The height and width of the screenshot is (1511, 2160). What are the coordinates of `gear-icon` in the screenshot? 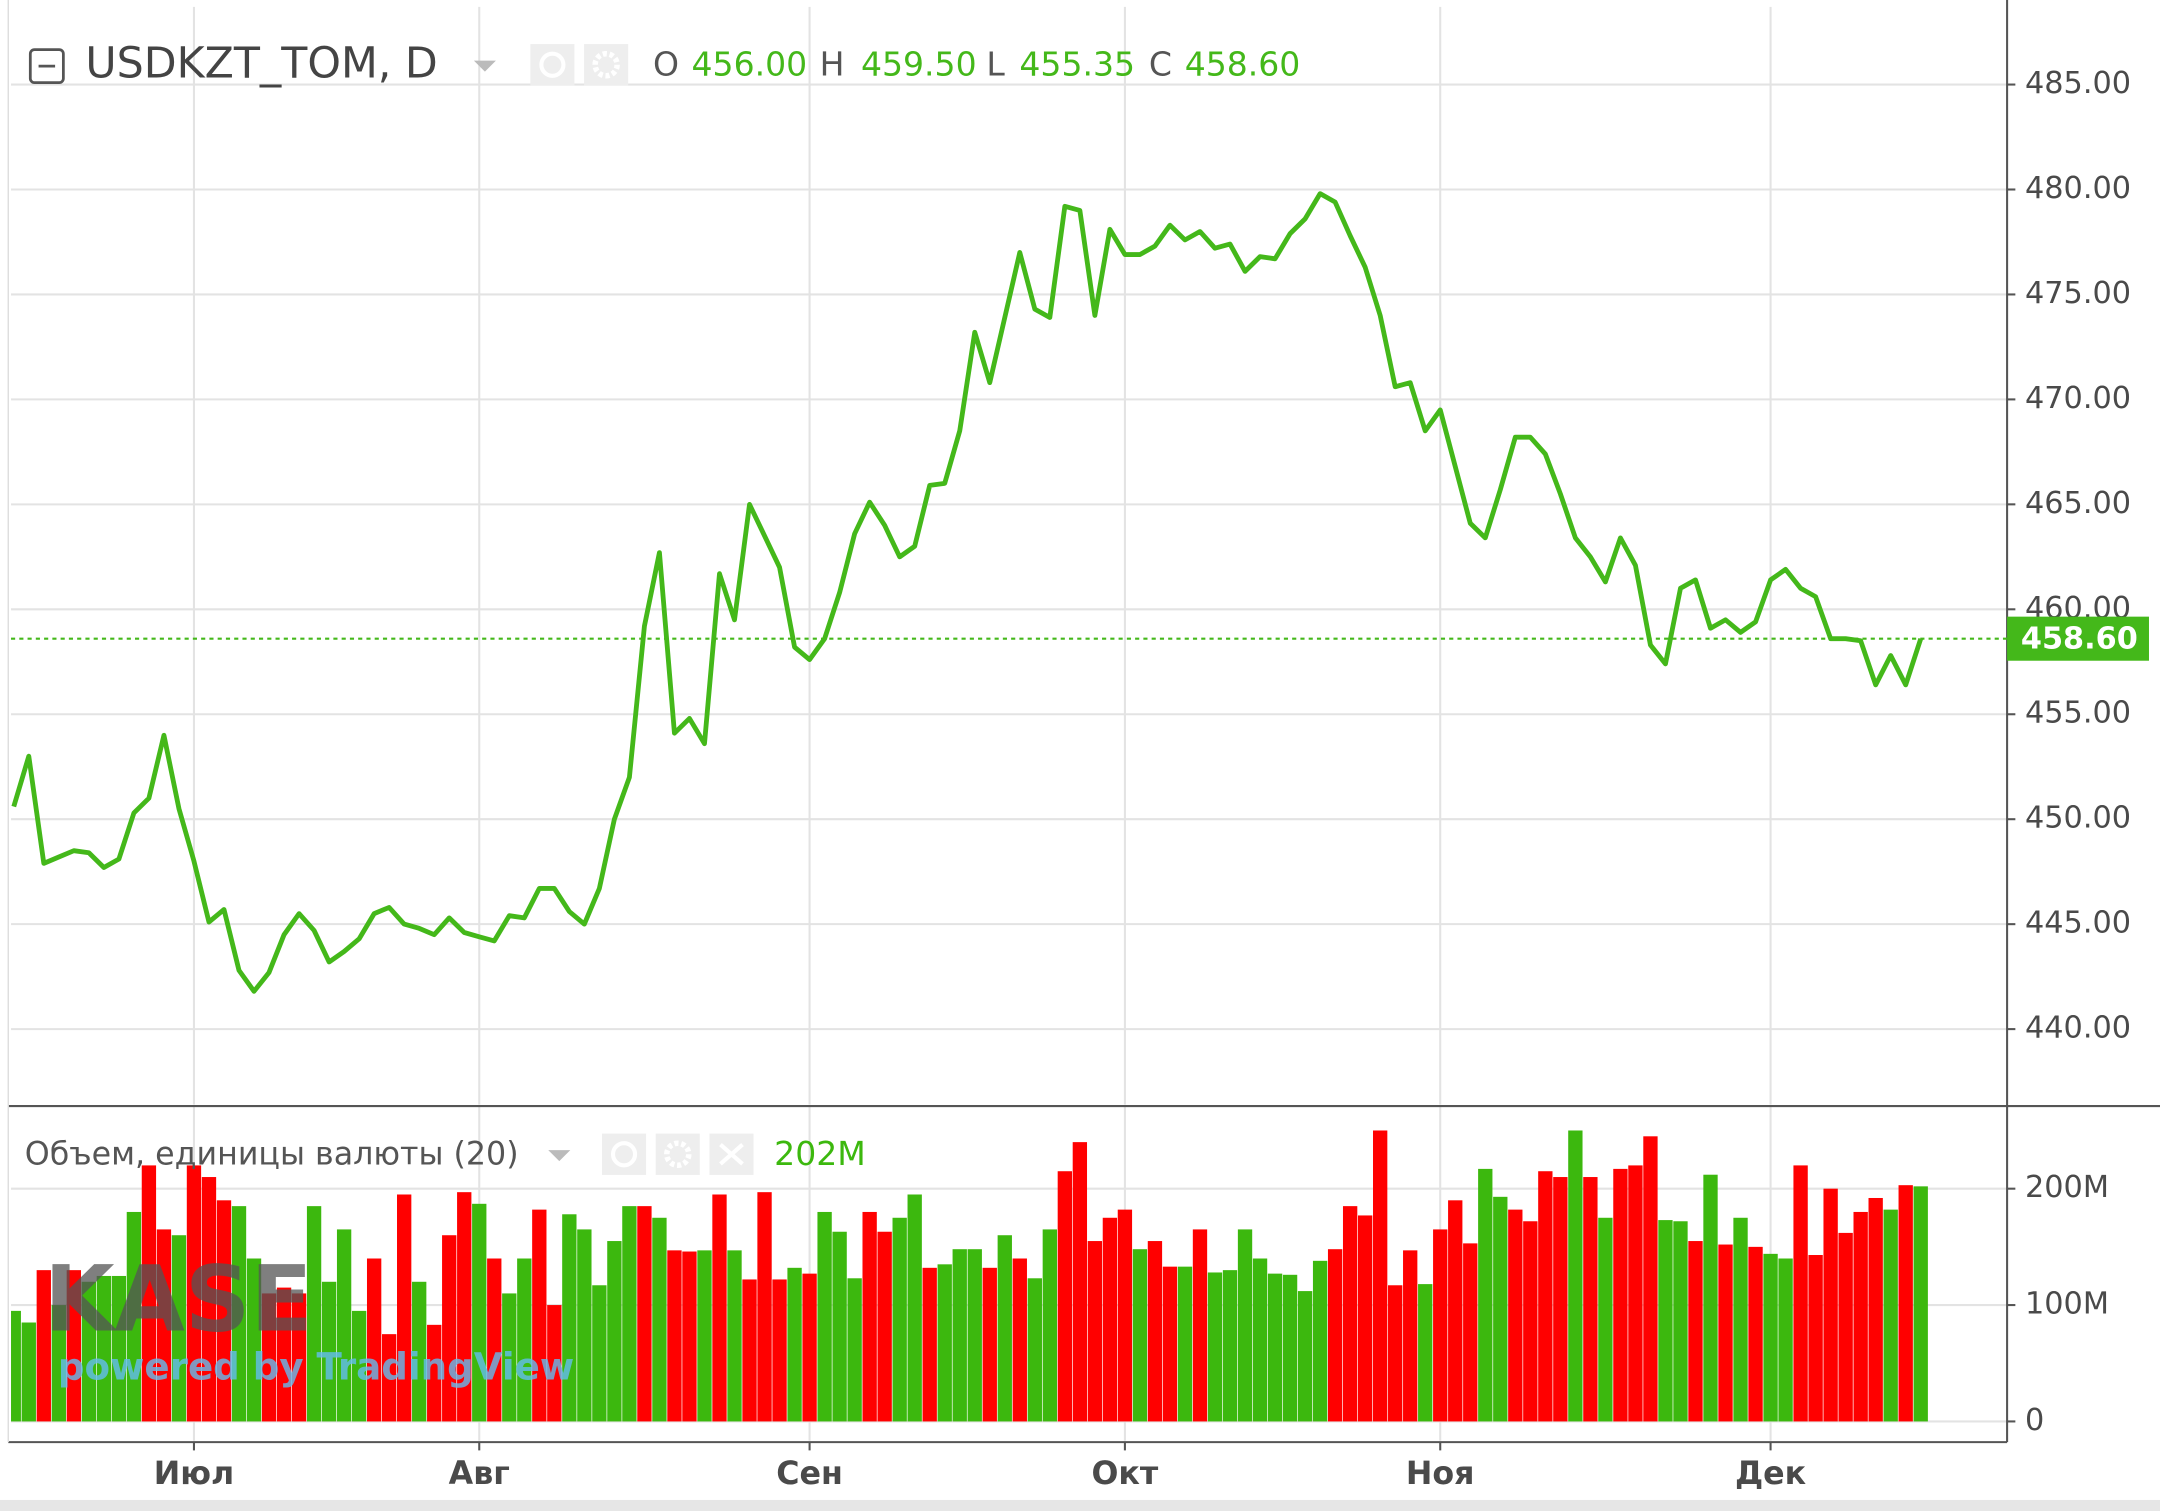 It's located at (677, 1154).